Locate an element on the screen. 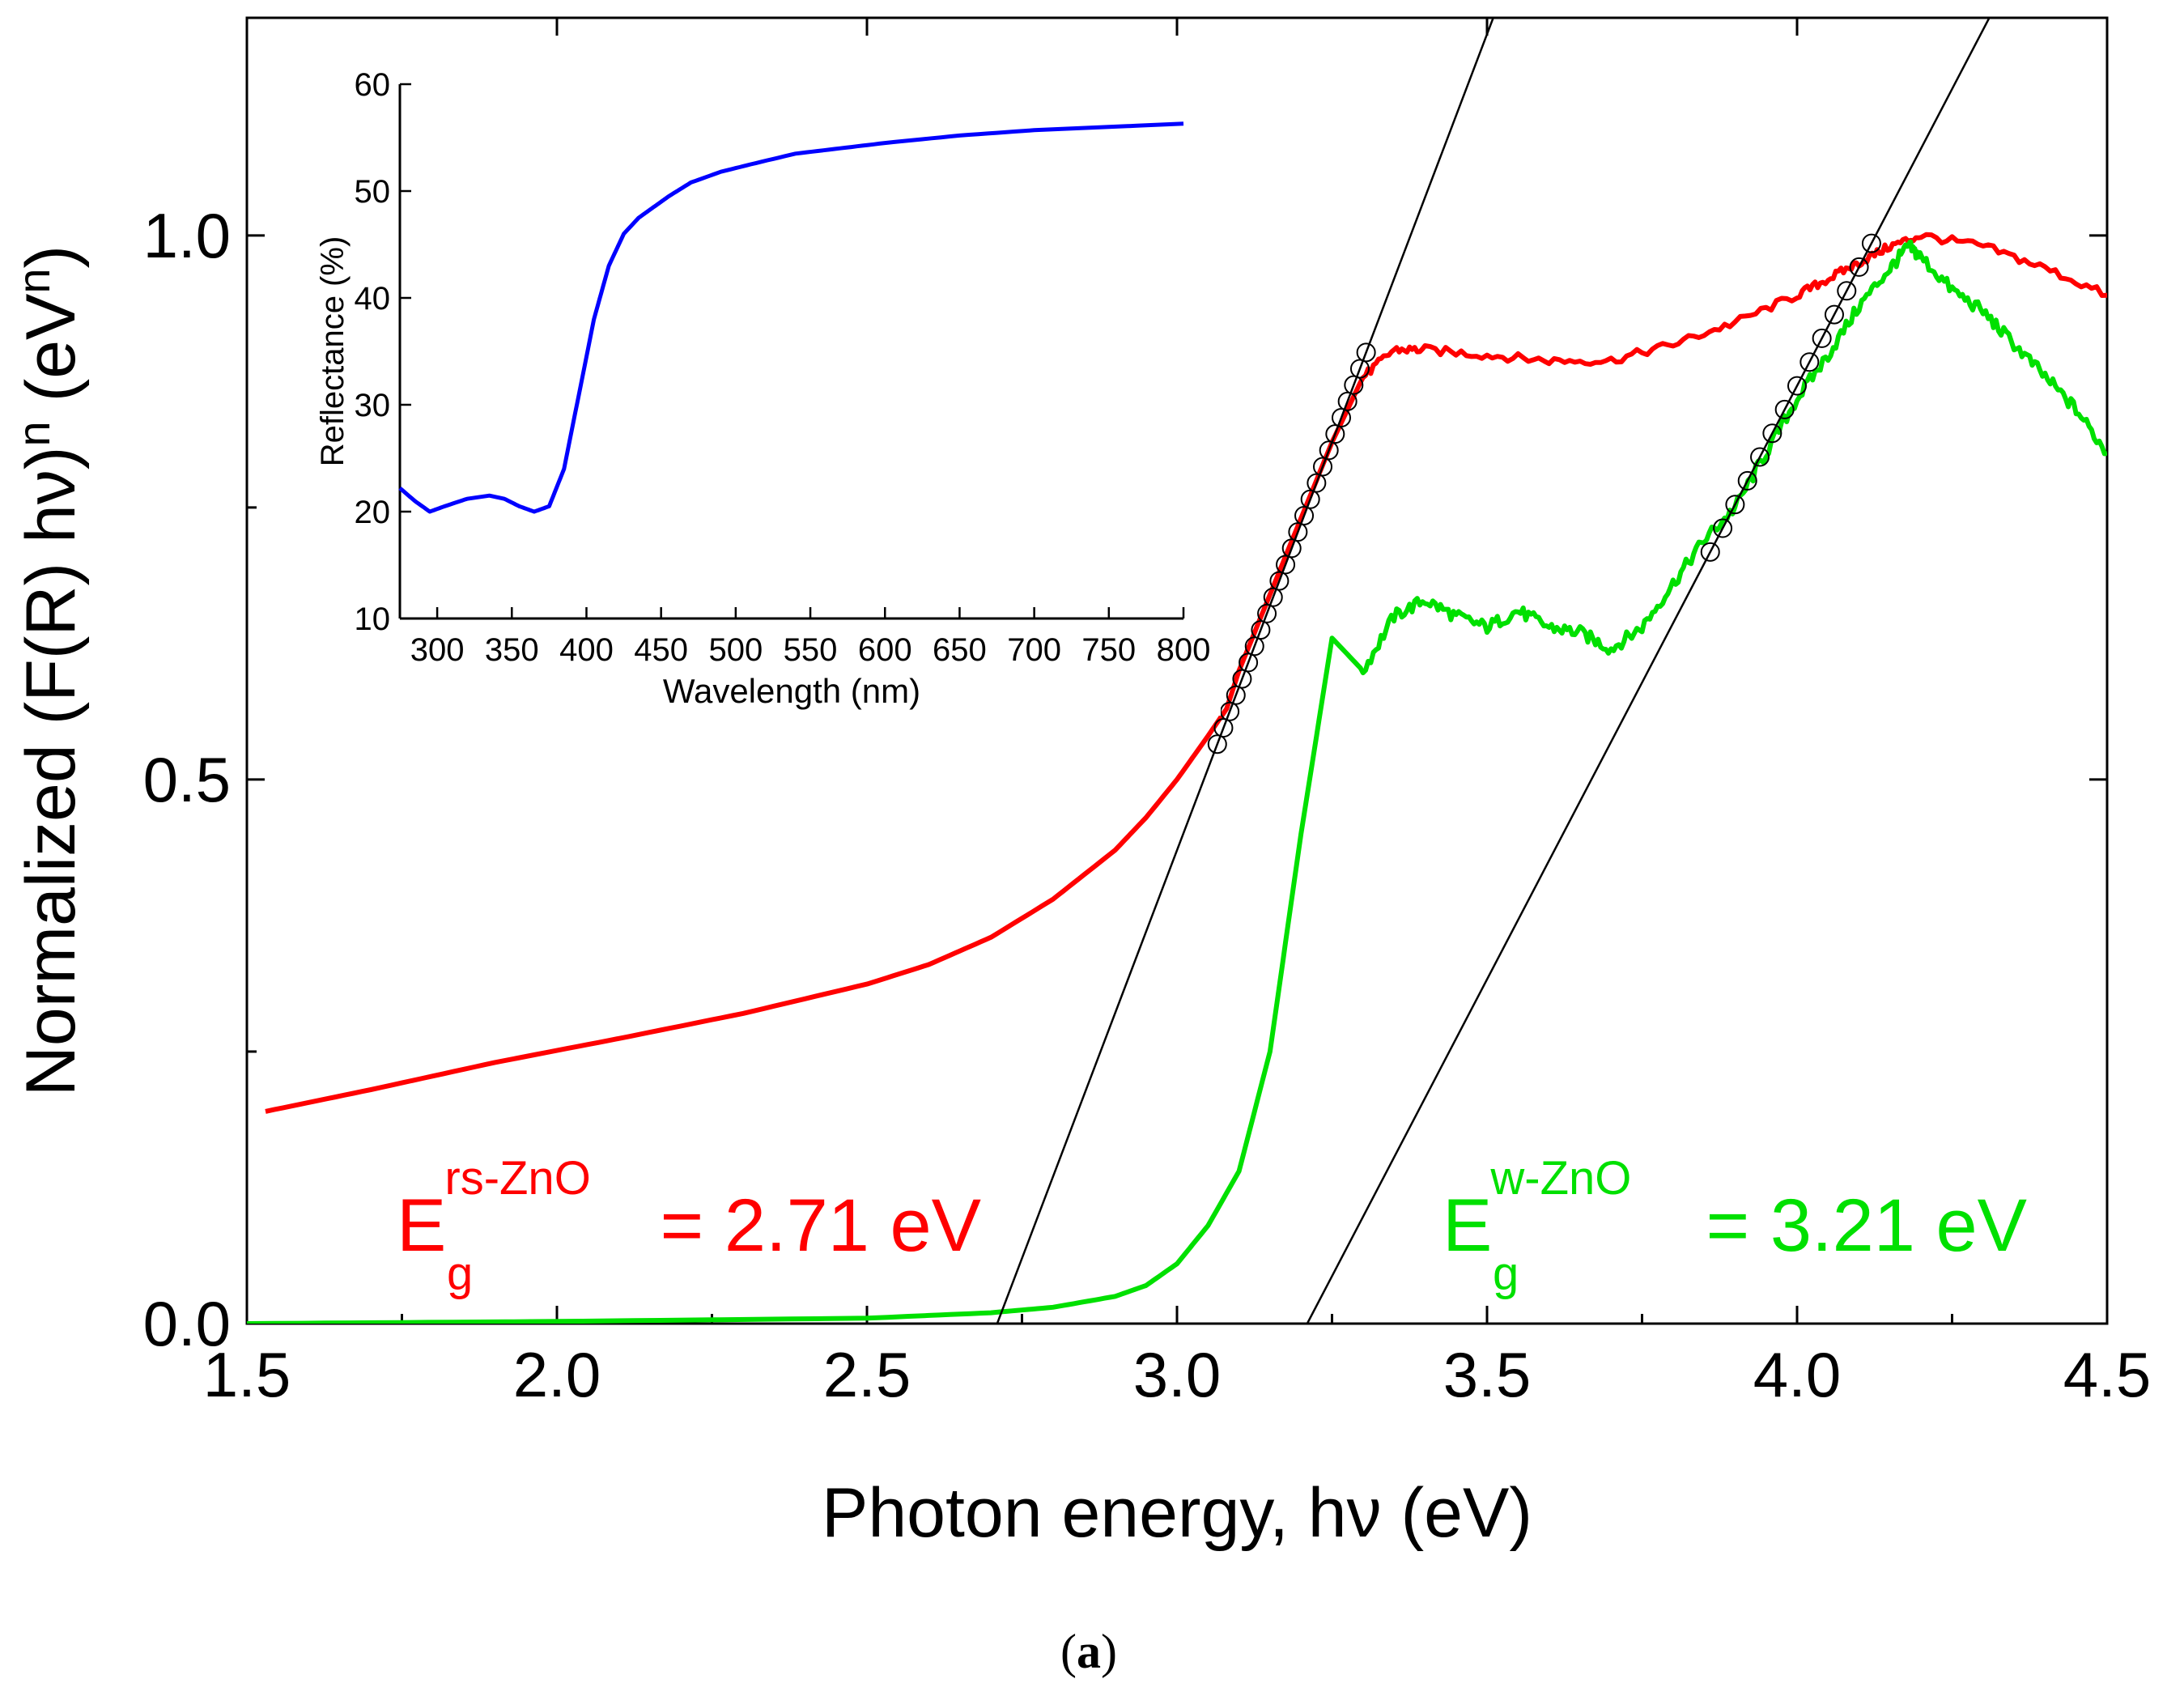  annotation-value: = 3.21 eV is located at coordinates (1856, 1226).